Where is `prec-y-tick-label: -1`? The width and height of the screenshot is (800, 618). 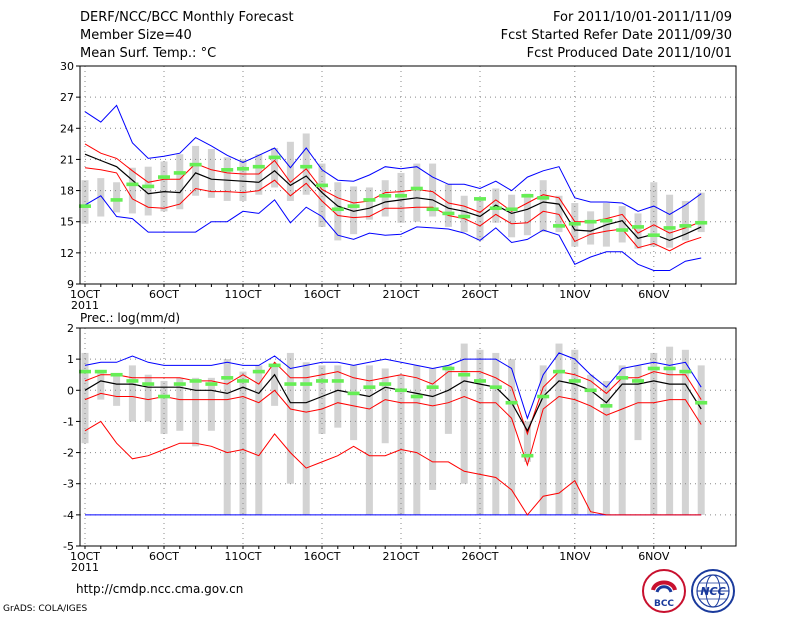
prec-y-tick-label: -1 is located at coordinates (68, 421).